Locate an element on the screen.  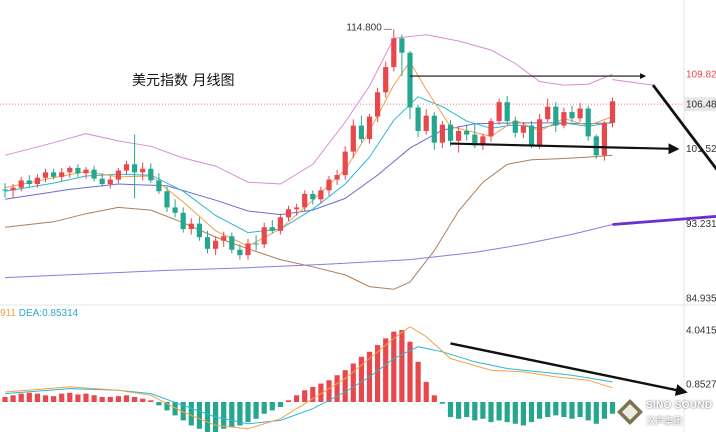
price-tick-label: 109.822 is located at coordinates (701, 75).